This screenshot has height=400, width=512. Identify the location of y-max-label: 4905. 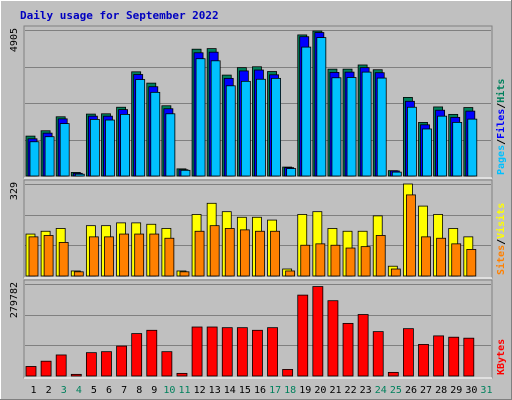
(14, 40).